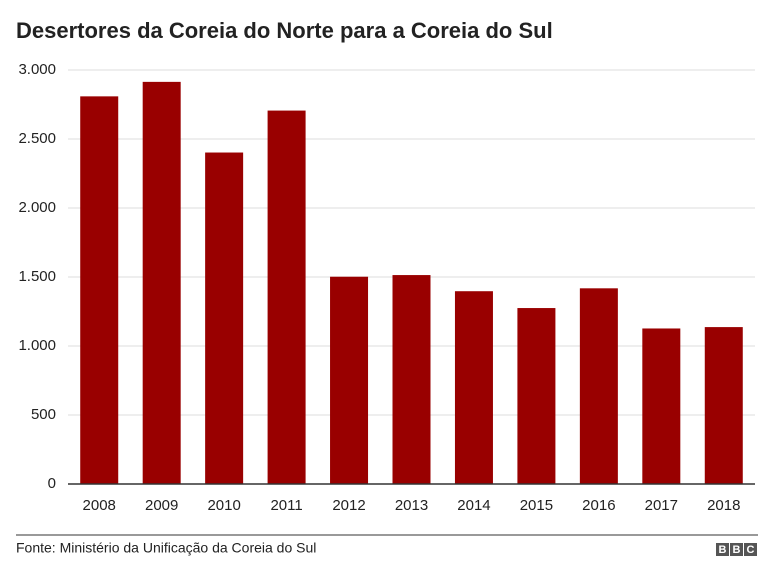  Describe the element at coordinates (661, 505) in the screenshot. I see `x-tick-label: 2017` at that location.